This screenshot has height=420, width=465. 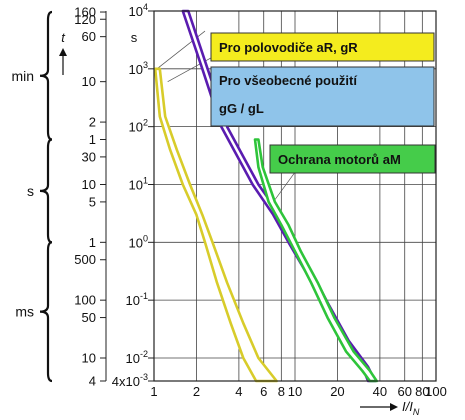 What do you see at coordinates (196, 391) in the screenshot?
I see `x-tick-label: 2` at bounding box center [196, 391].